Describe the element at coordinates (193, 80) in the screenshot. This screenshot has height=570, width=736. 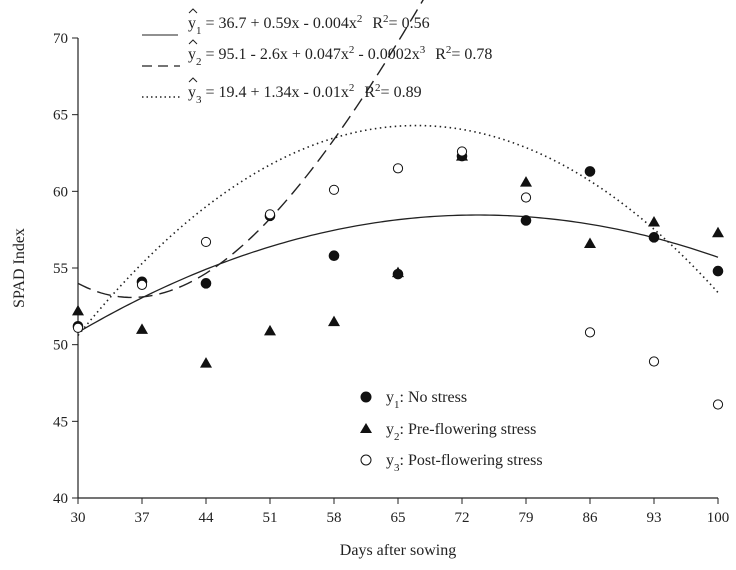
I see `equation-3-hat` at that location.